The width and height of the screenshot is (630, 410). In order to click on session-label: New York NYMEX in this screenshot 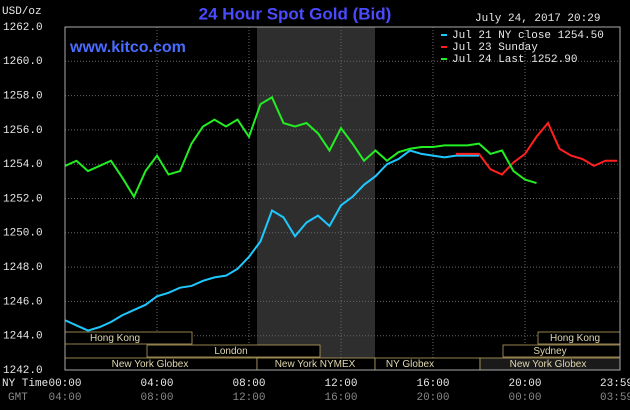, I will do `click(315, 364)`.